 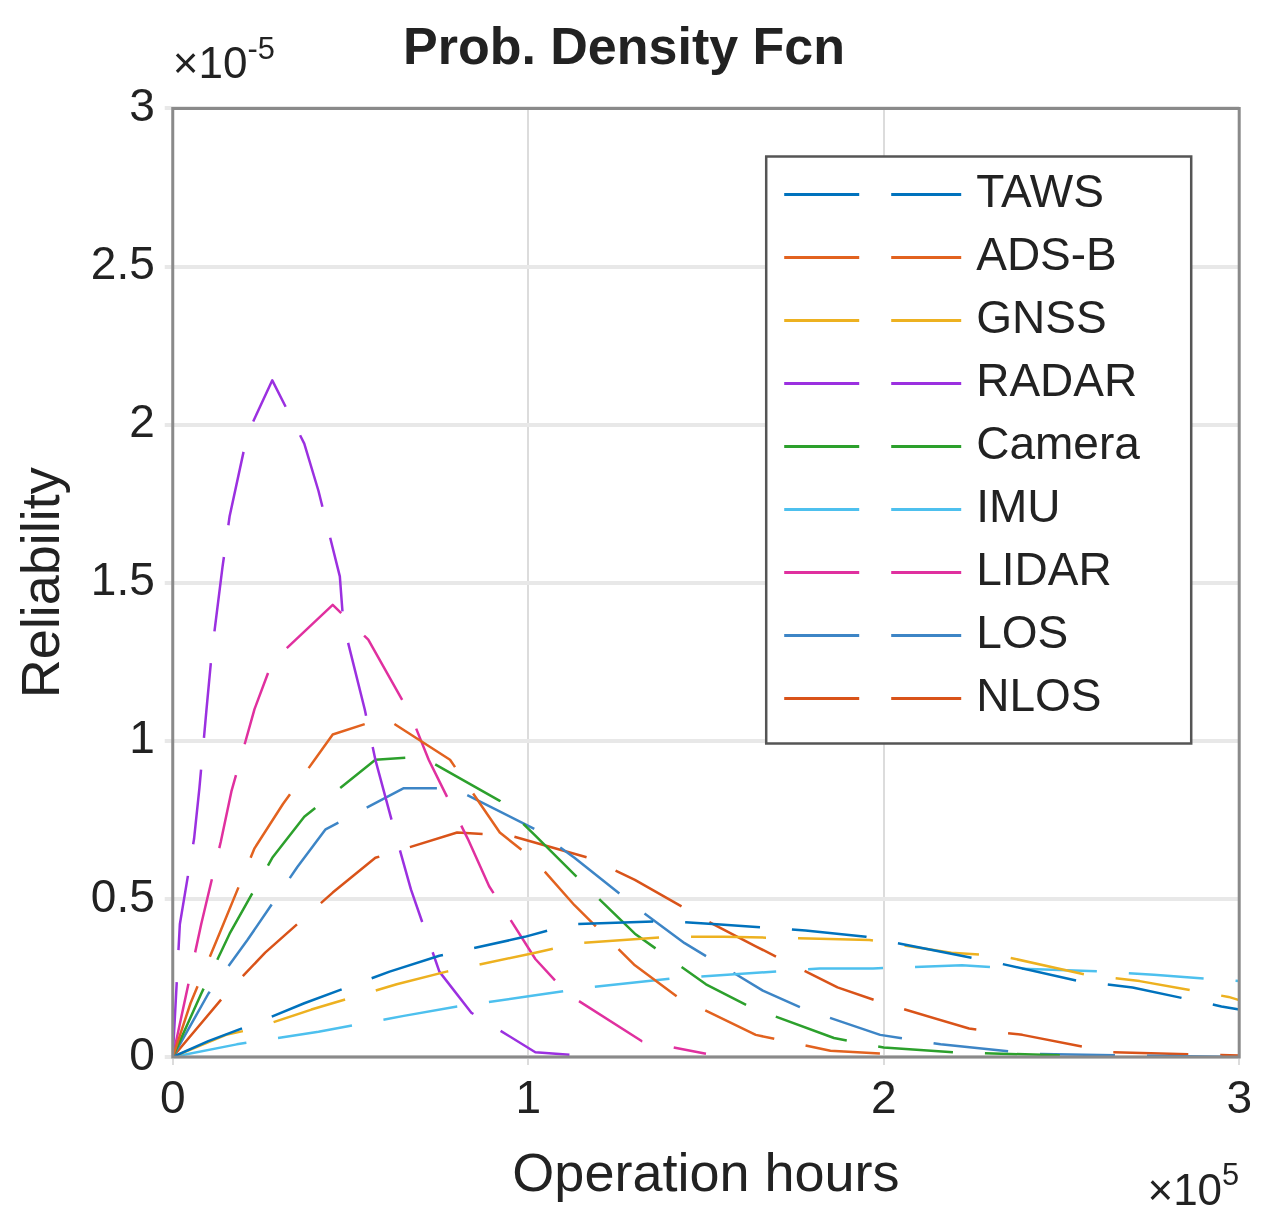 I want to click on y-axis-title: Reliability, so click(x=40, y=583).